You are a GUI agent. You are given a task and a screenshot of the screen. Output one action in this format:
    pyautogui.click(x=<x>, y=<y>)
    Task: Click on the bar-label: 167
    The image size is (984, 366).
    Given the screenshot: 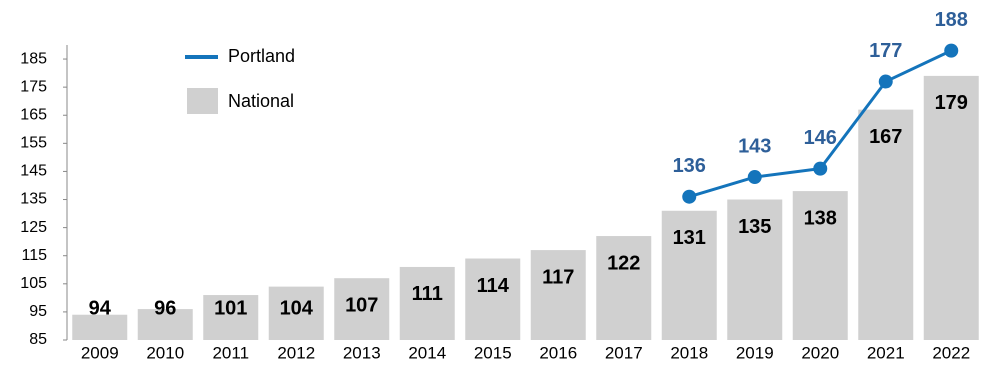 What is the action you would take?
    pyautogui.click(x=885, y=137)
    